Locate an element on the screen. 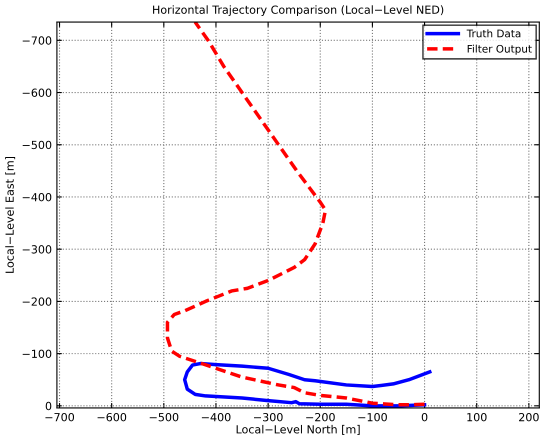 This screenshot has height=441, width=542. legend-label: Filter Output is located at coordinates (500, 49).